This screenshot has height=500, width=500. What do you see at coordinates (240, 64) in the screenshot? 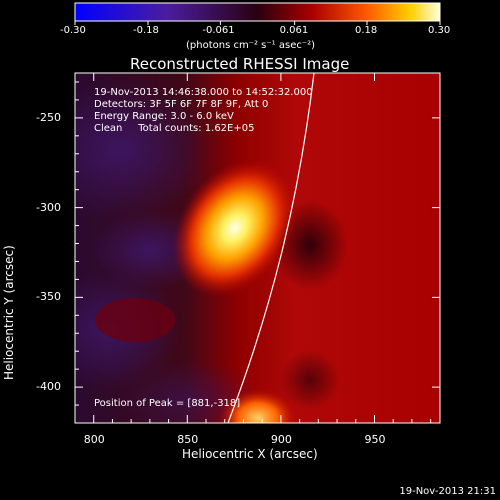
I see `chart-title: Reconstructed RHESSI Image` at bounding box center [240, 64].